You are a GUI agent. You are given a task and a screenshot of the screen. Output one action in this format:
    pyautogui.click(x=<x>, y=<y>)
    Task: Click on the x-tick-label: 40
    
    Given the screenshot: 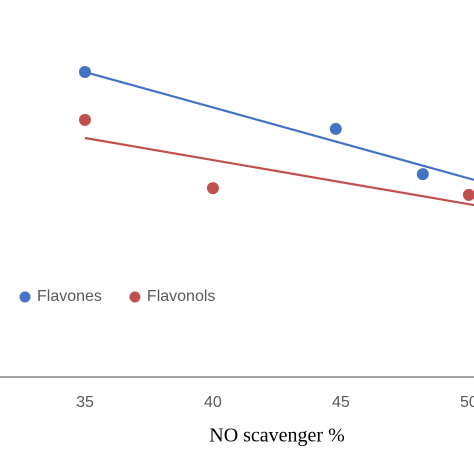 What is the action you would take?
    pyautogui.click(x=213, y=402)
    